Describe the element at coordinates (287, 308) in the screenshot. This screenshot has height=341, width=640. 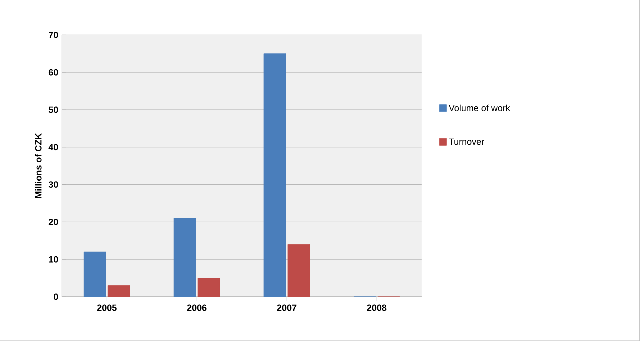
I see `x-tick-label: 2007` at that location.